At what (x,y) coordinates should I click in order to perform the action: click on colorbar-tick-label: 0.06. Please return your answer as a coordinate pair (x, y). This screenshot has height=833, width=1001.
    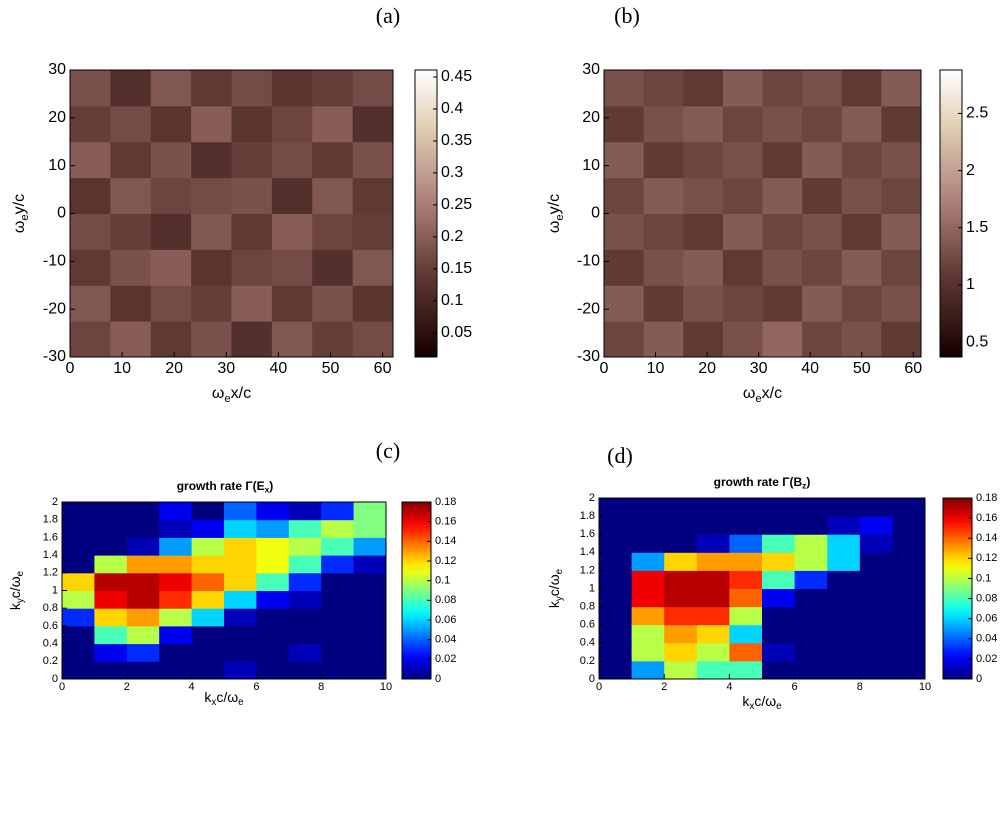
    Looking at the image, I should click on (986, 619).